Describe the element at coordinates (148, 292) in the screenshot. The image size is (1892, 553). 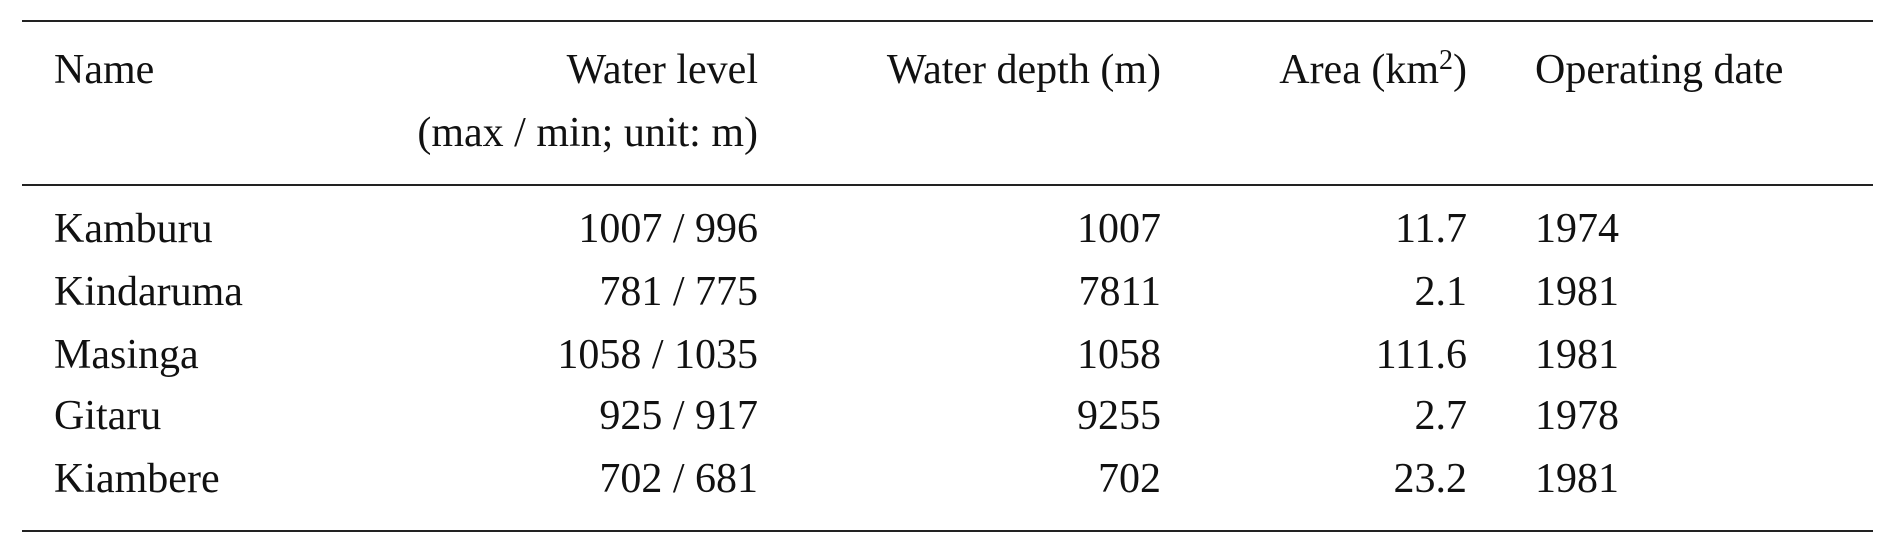
I see `table-cell: Kindaruma` at that location.